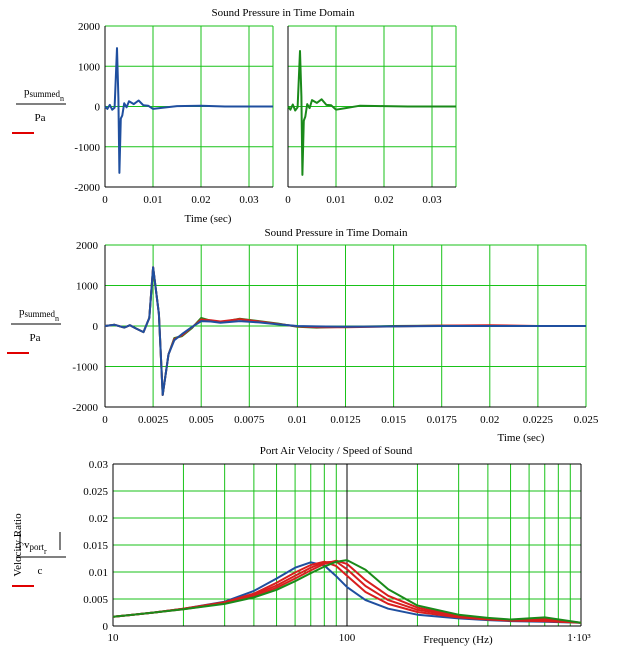 This screenshot has width=621, height=652. Describe the element at coordinates (153, 420) in the screenshot. I see `x-tick-label: 0.0025` at that location.